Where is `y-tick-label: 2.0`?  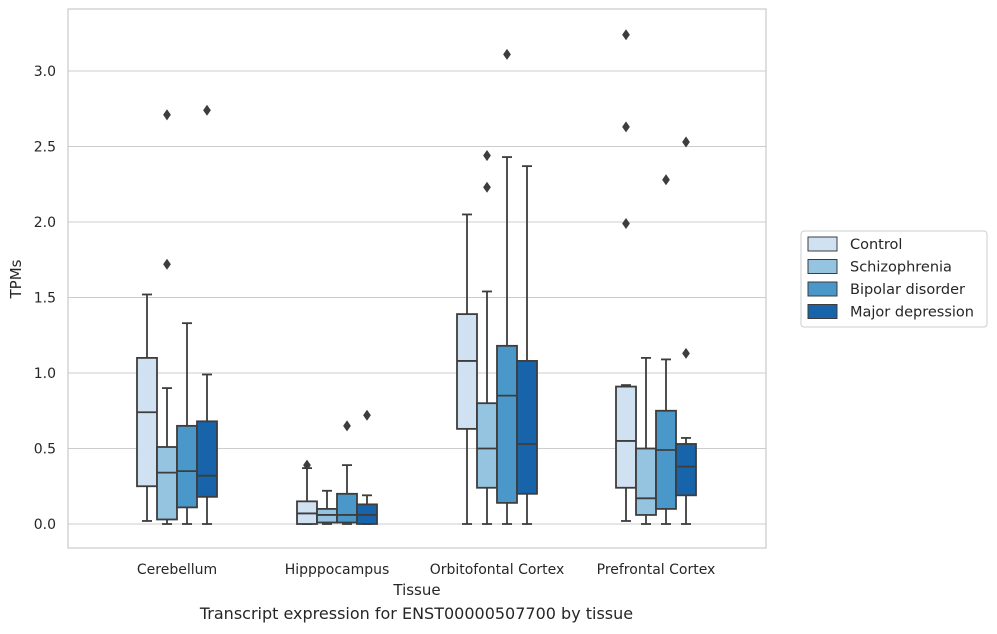 y-tick-label: 2.0 is located at coordinates (45, 223).